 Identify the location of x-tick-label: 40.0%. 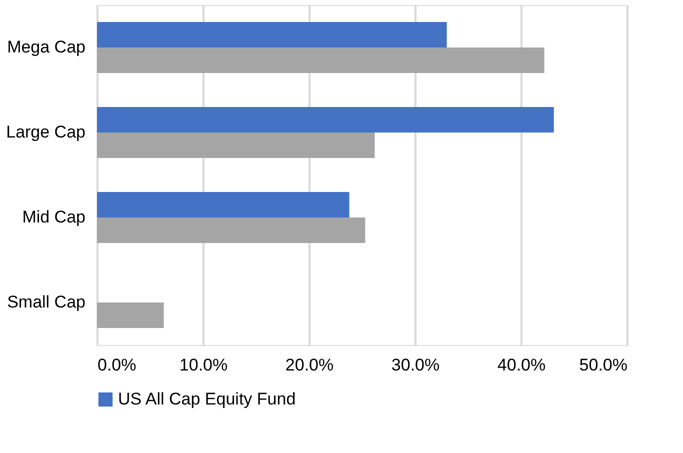
(521, 365).